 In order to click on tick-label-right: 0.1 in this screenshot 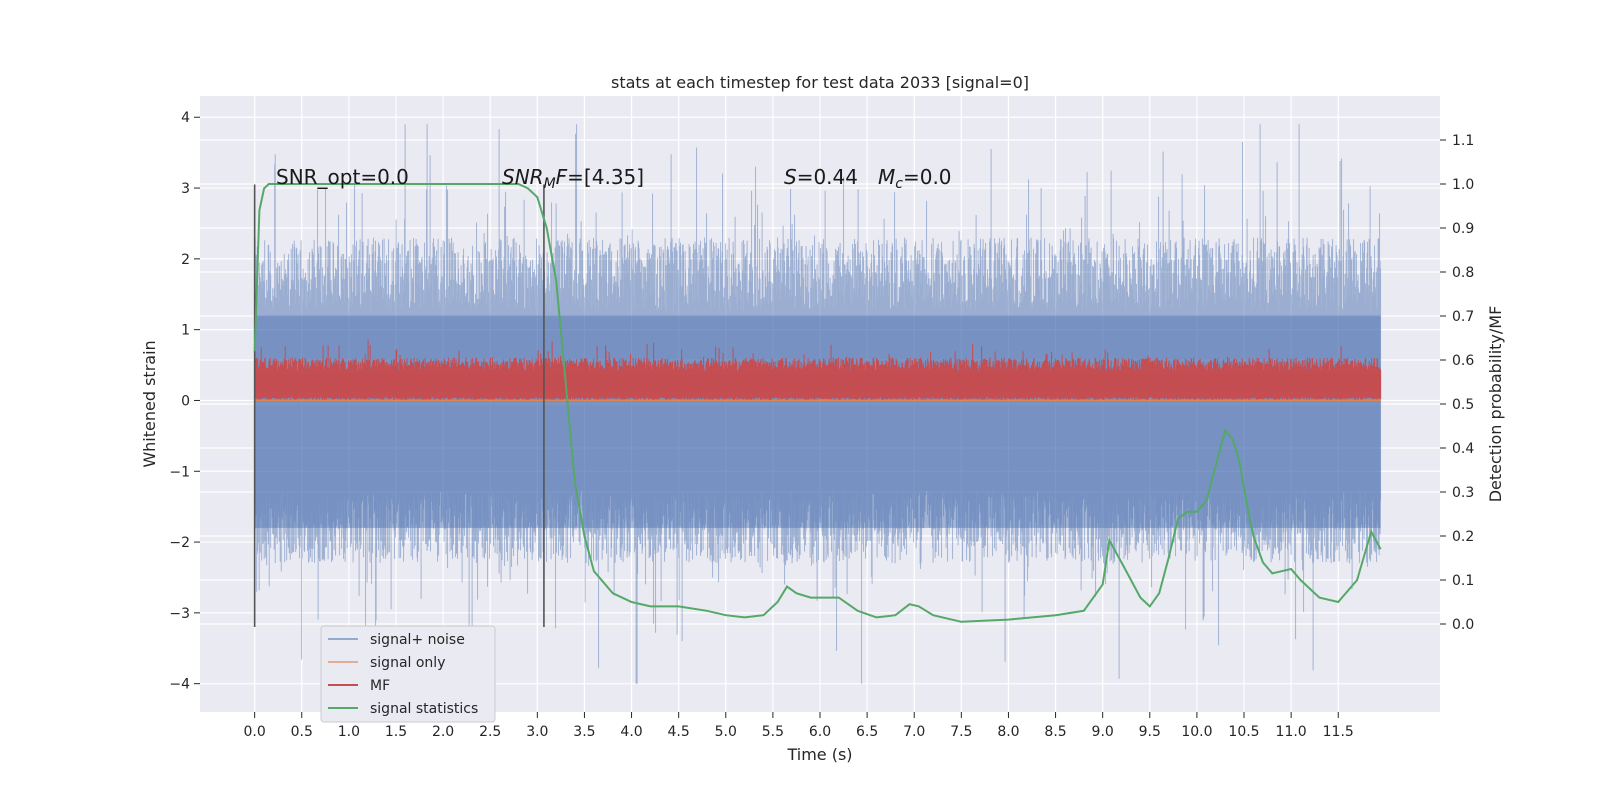, I will do `click(1463, 581)`.